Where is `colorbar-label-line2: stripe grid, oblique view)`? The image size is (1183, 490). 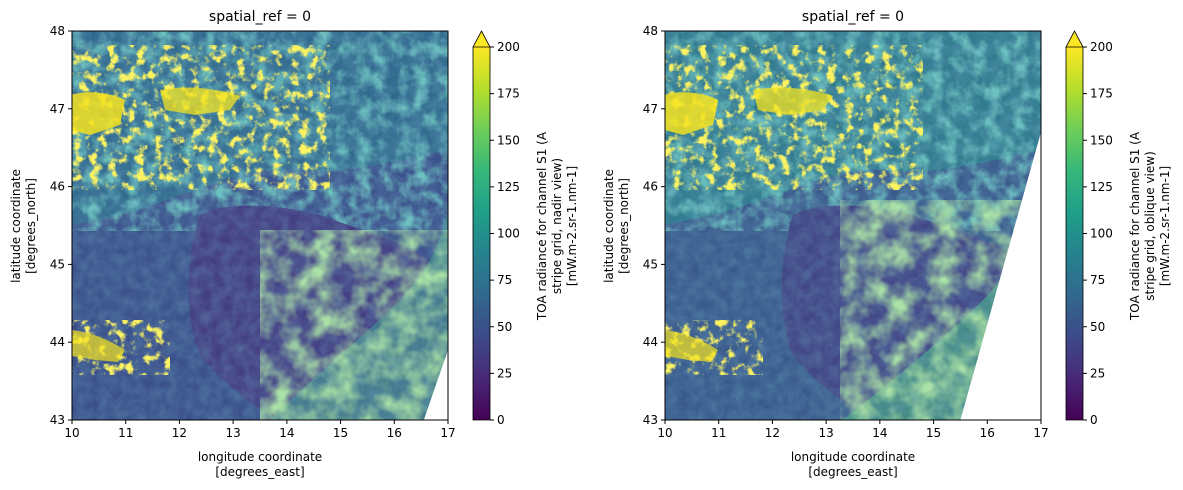 colorbar-label-line2: stripe grid, oblique view) is located at coordinates (1150, 226).